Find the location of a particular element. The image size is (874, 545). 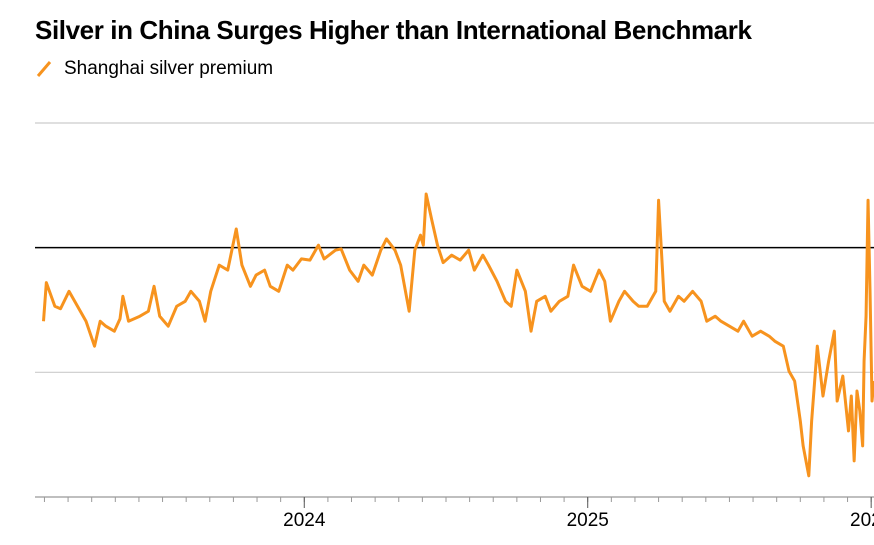

x-tick-label: 2025 is located at coordinates (588, 520).